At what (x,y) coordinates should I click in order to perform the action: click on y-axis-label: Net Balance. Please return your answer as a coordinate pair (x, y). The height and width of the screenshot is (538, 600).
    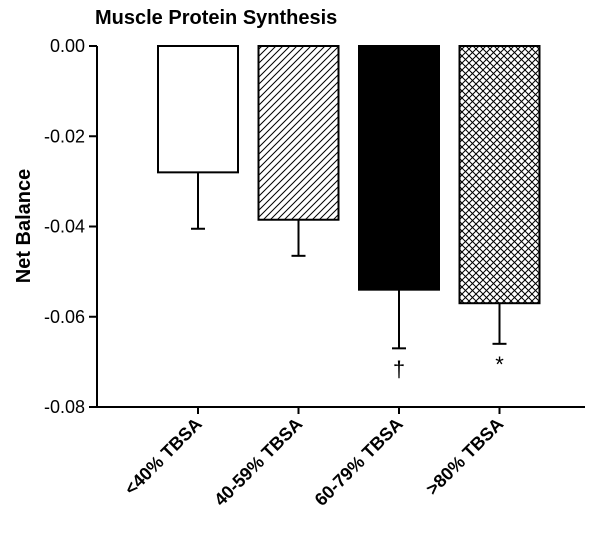
    Looking at the image, I should click on (24, 226).